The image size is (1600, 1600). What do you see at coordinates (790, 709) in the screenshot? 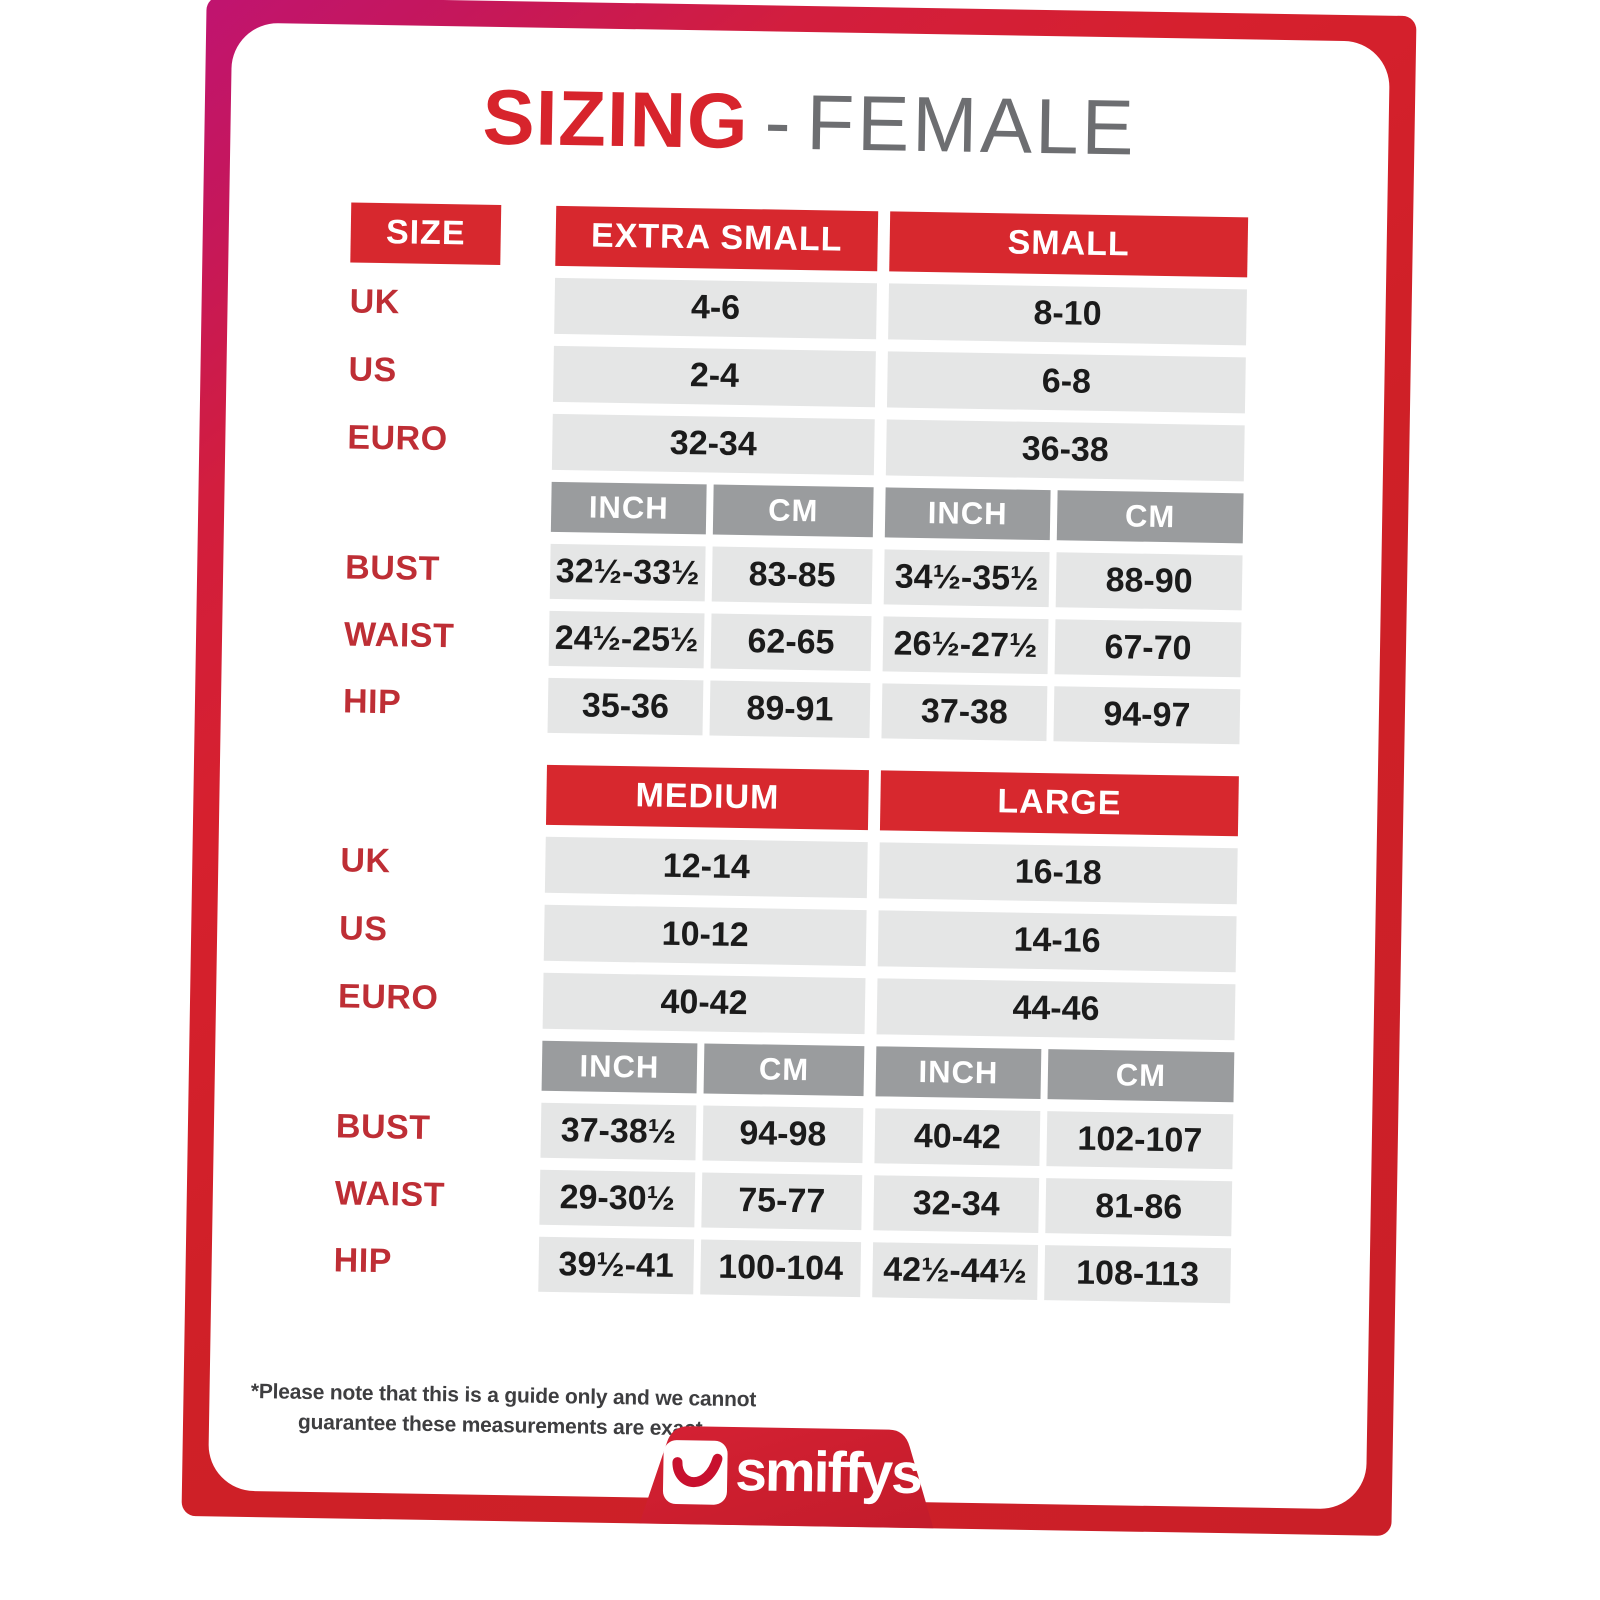
I see `table-cell: 89-91` at bounding box center [790, 709].